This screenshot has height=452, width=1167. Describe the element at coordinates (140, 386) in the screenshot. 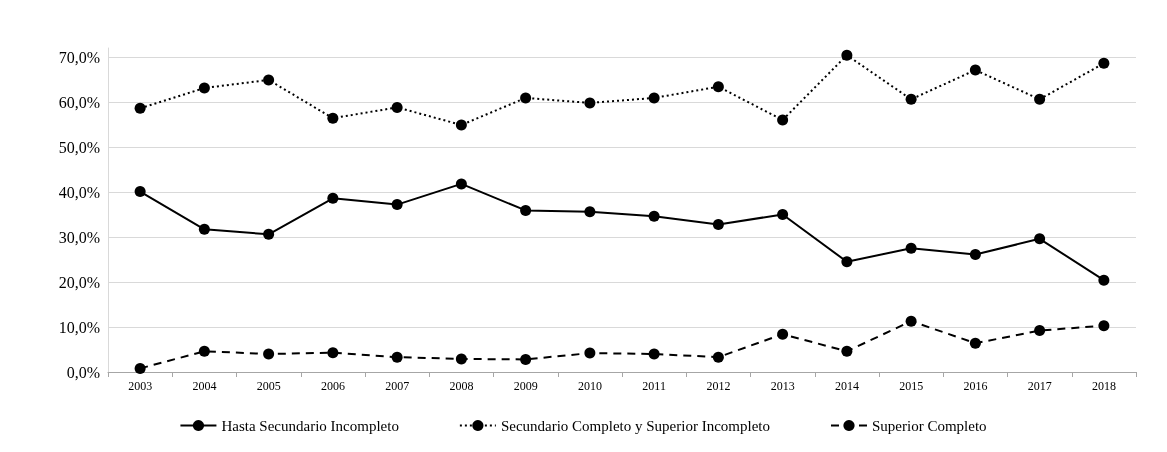

I see `x-tick-label: 2003` at that location.